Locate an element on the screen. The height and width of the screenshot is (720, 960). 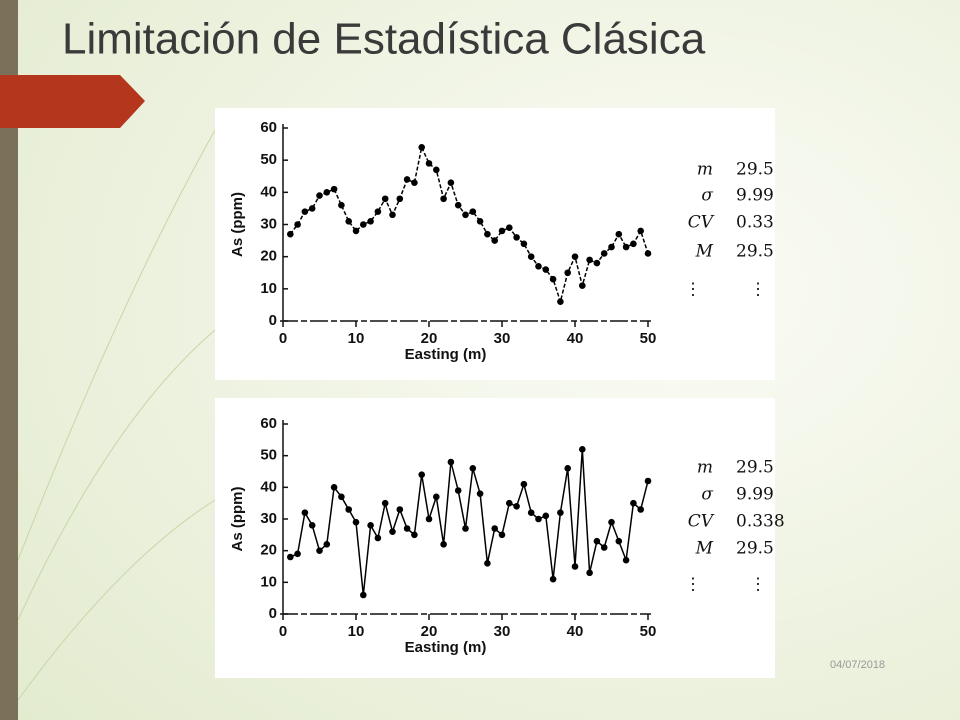
y-tick-label: 10 is located at coordinates (268, 288).